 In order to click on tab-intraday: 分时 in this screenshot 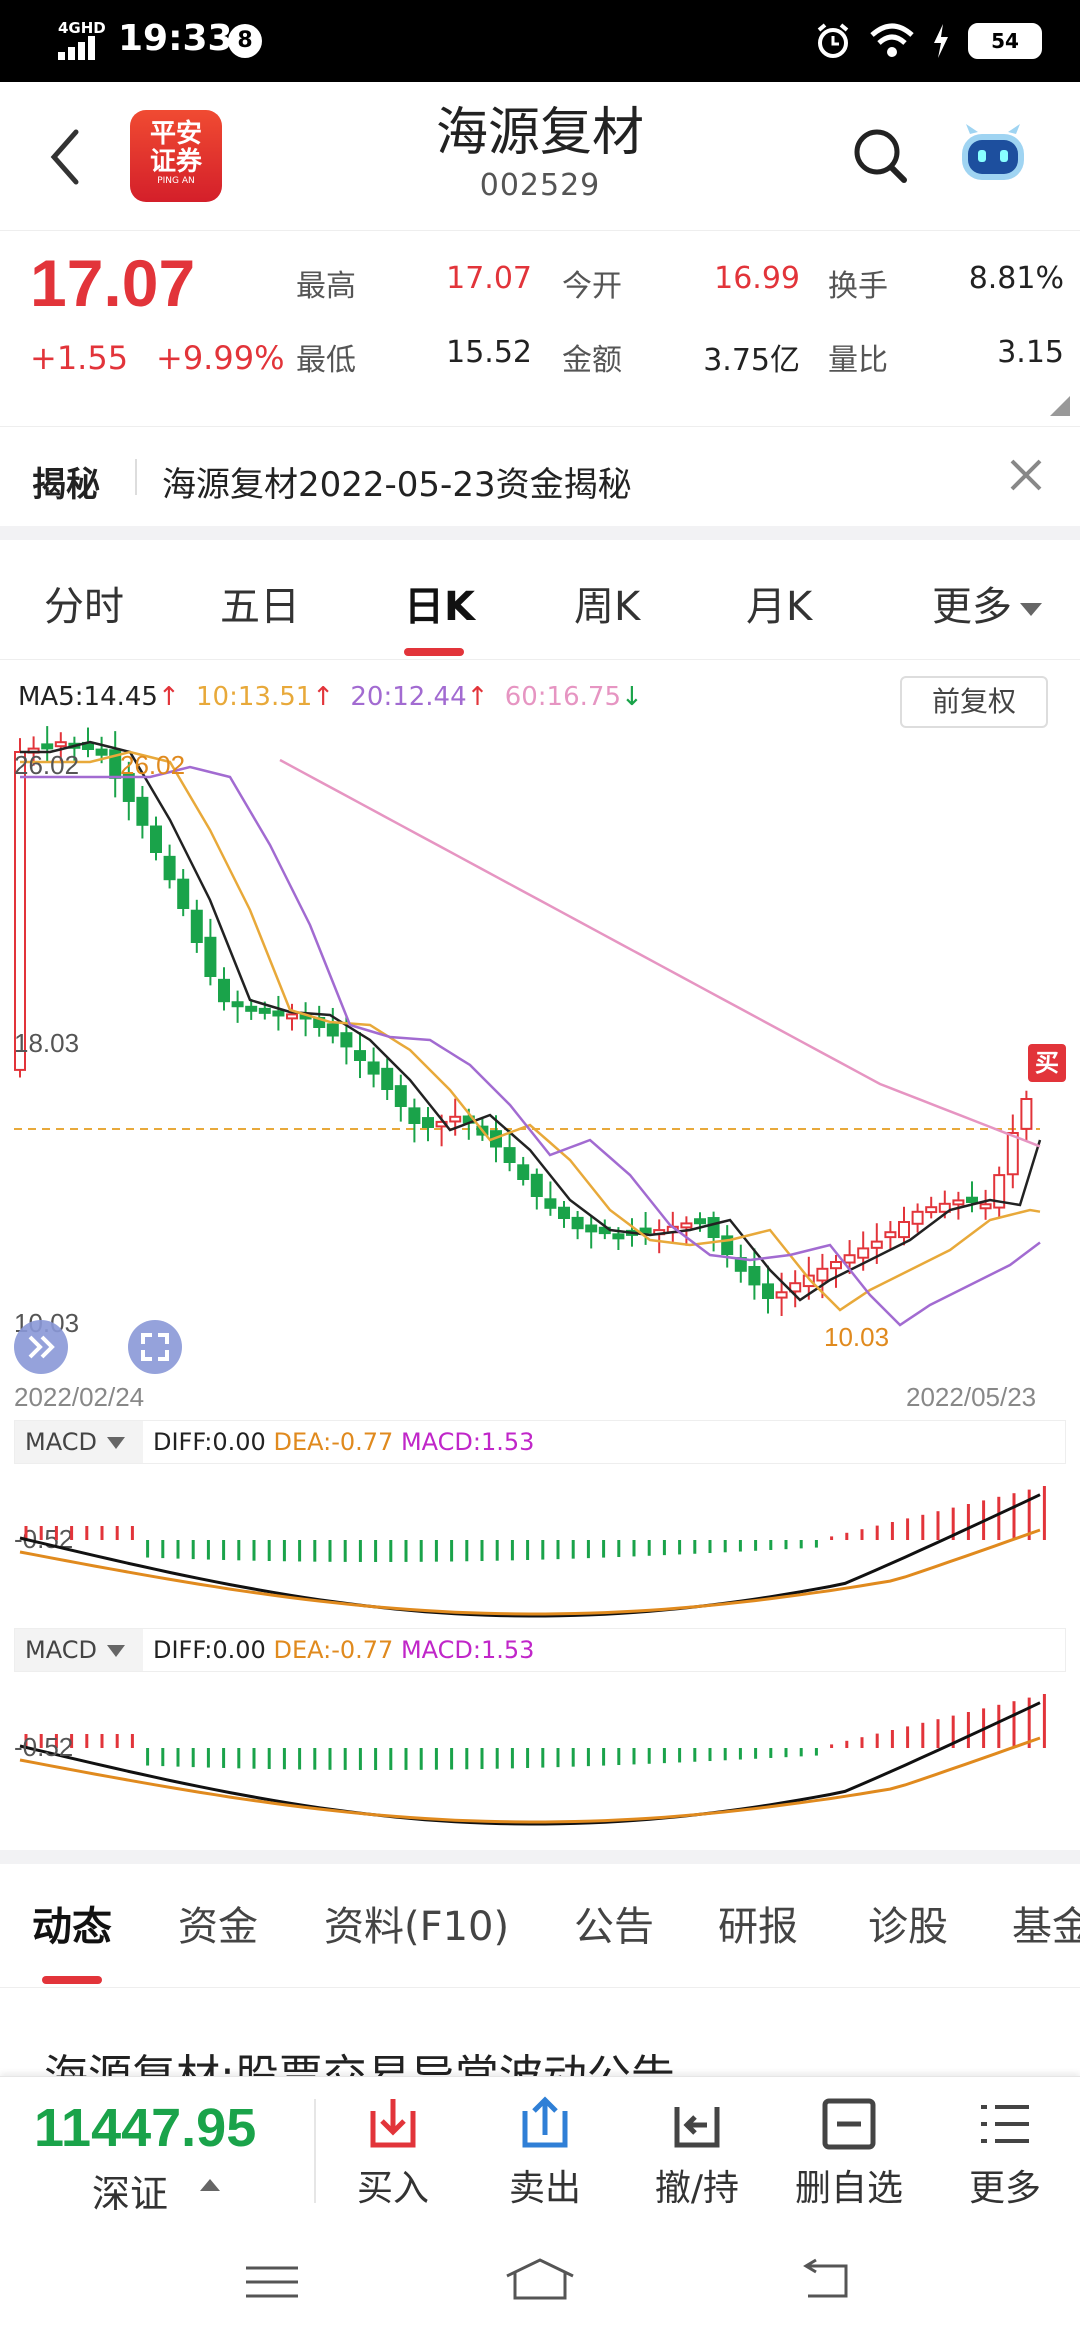, I will do `click(84, 607)`.